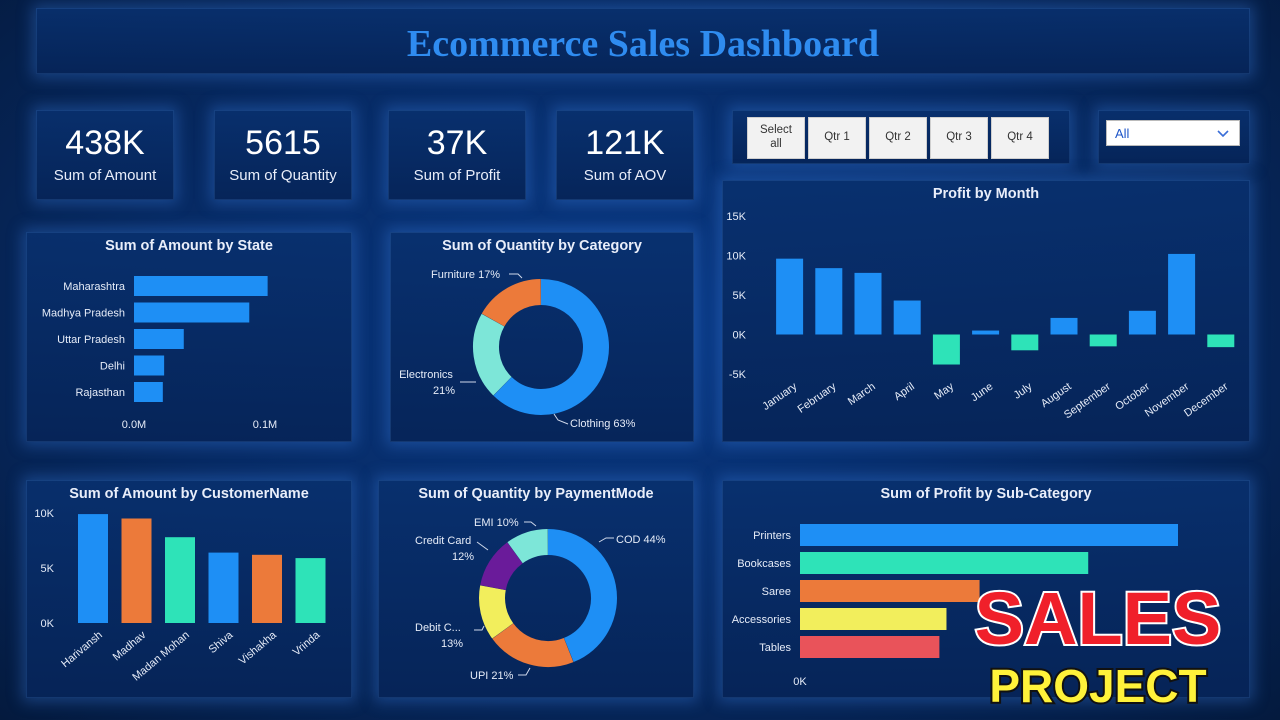  Describe the element at coordinates (283, 176) in the screenshot. I see `kpi-label: Sum of Quantity` at that location.